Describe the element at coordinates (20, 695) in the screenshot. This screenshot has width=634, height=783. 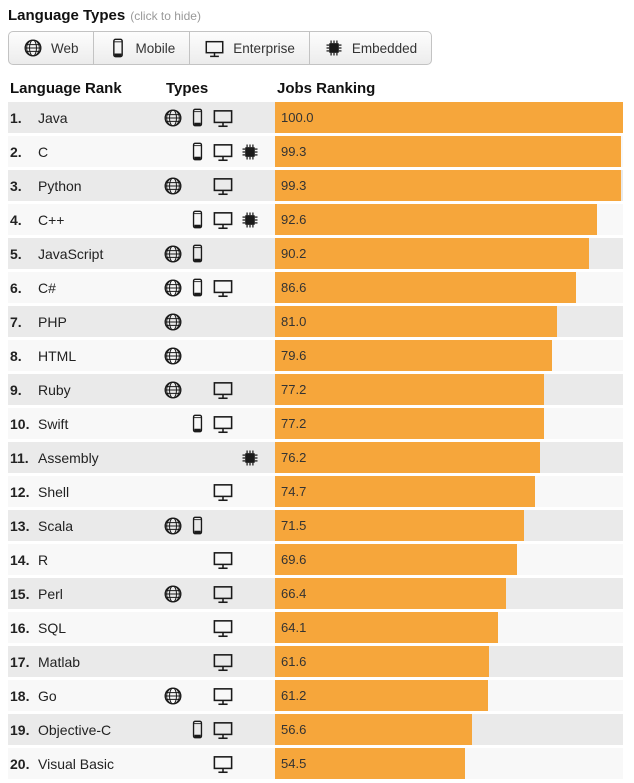
I see `rank-label: 18.` at that location.